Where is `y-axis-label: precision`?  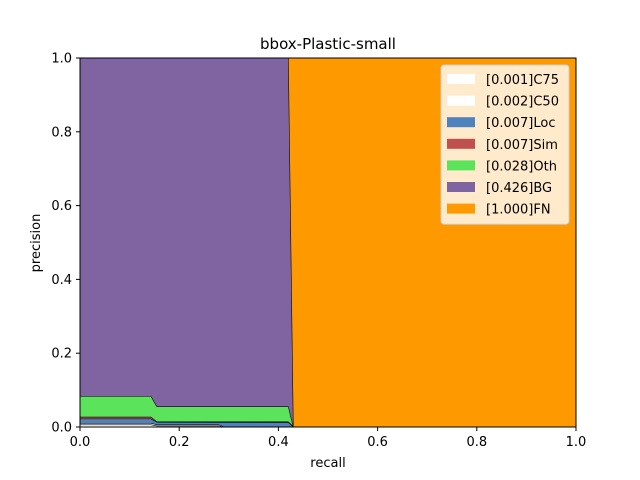 y-axis-label: precision is located at coordinates (36, 243).